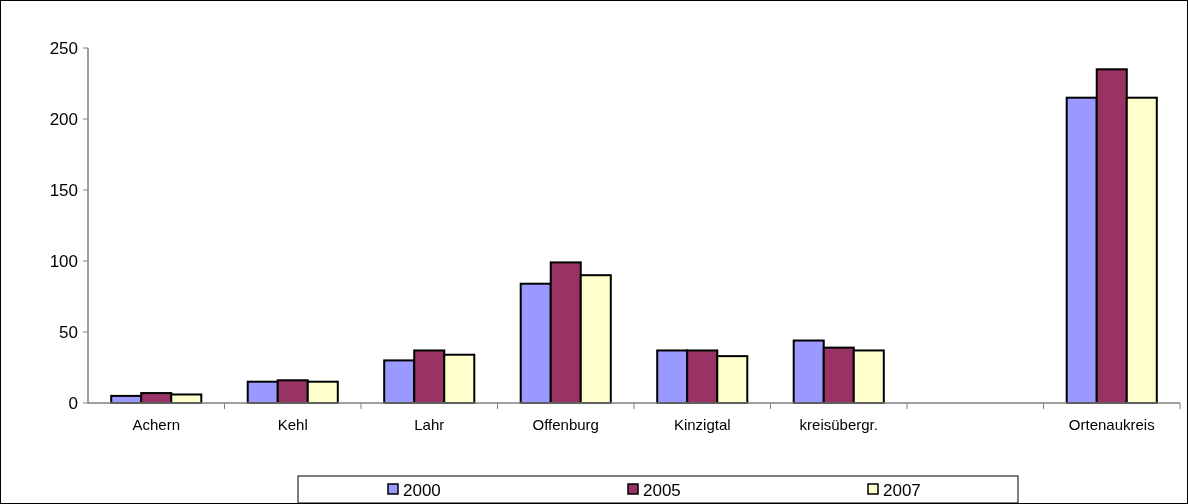 The height and width of the screenshot is (504, 1188). Describe the element at coordinates (63, 190) in the screenshot. I see `y-tick-label: 150` at that location.